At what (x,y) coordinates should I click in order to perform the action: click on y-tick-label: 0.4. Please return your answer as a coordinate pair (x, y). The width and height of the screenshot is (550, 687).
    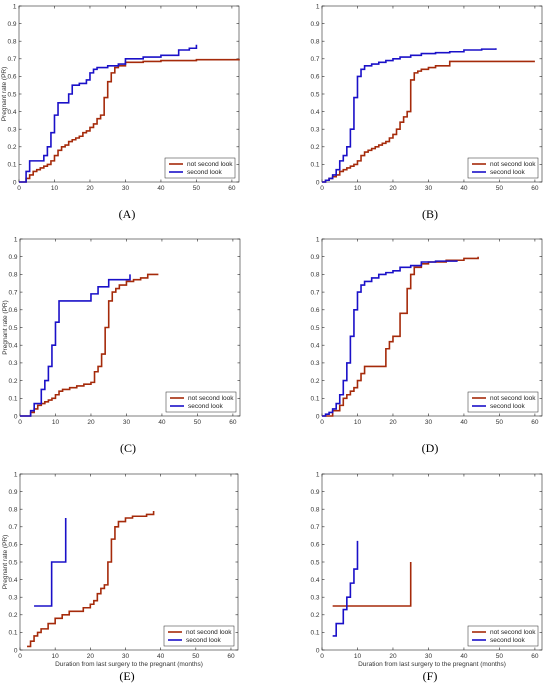
    Looking at the image, I should click on (11, 112).